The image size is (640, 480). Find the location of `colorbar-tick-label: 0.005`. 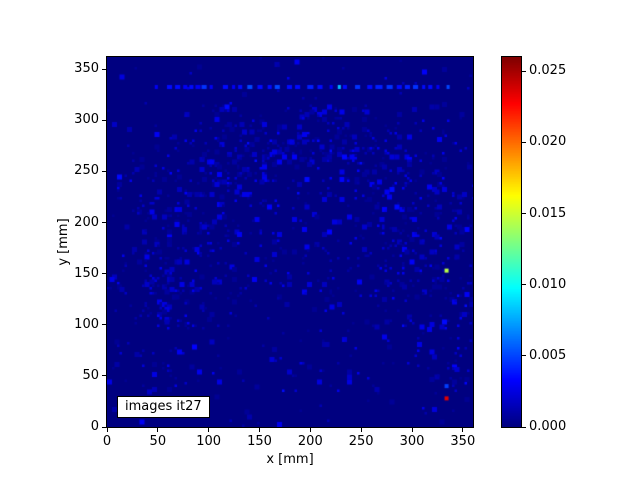

colorbar-tick-label: 0.005 is located at coordinates (548, 355).